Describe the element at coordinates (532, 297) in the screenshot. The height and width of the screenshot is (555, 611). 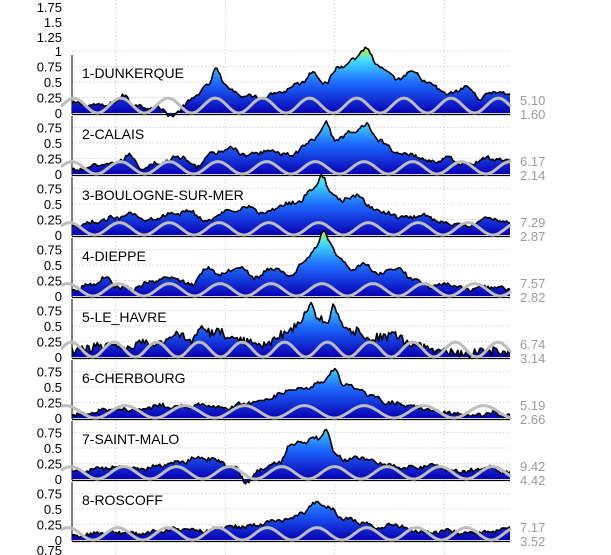
I see `right-value-bottom: 2.82` at that location.